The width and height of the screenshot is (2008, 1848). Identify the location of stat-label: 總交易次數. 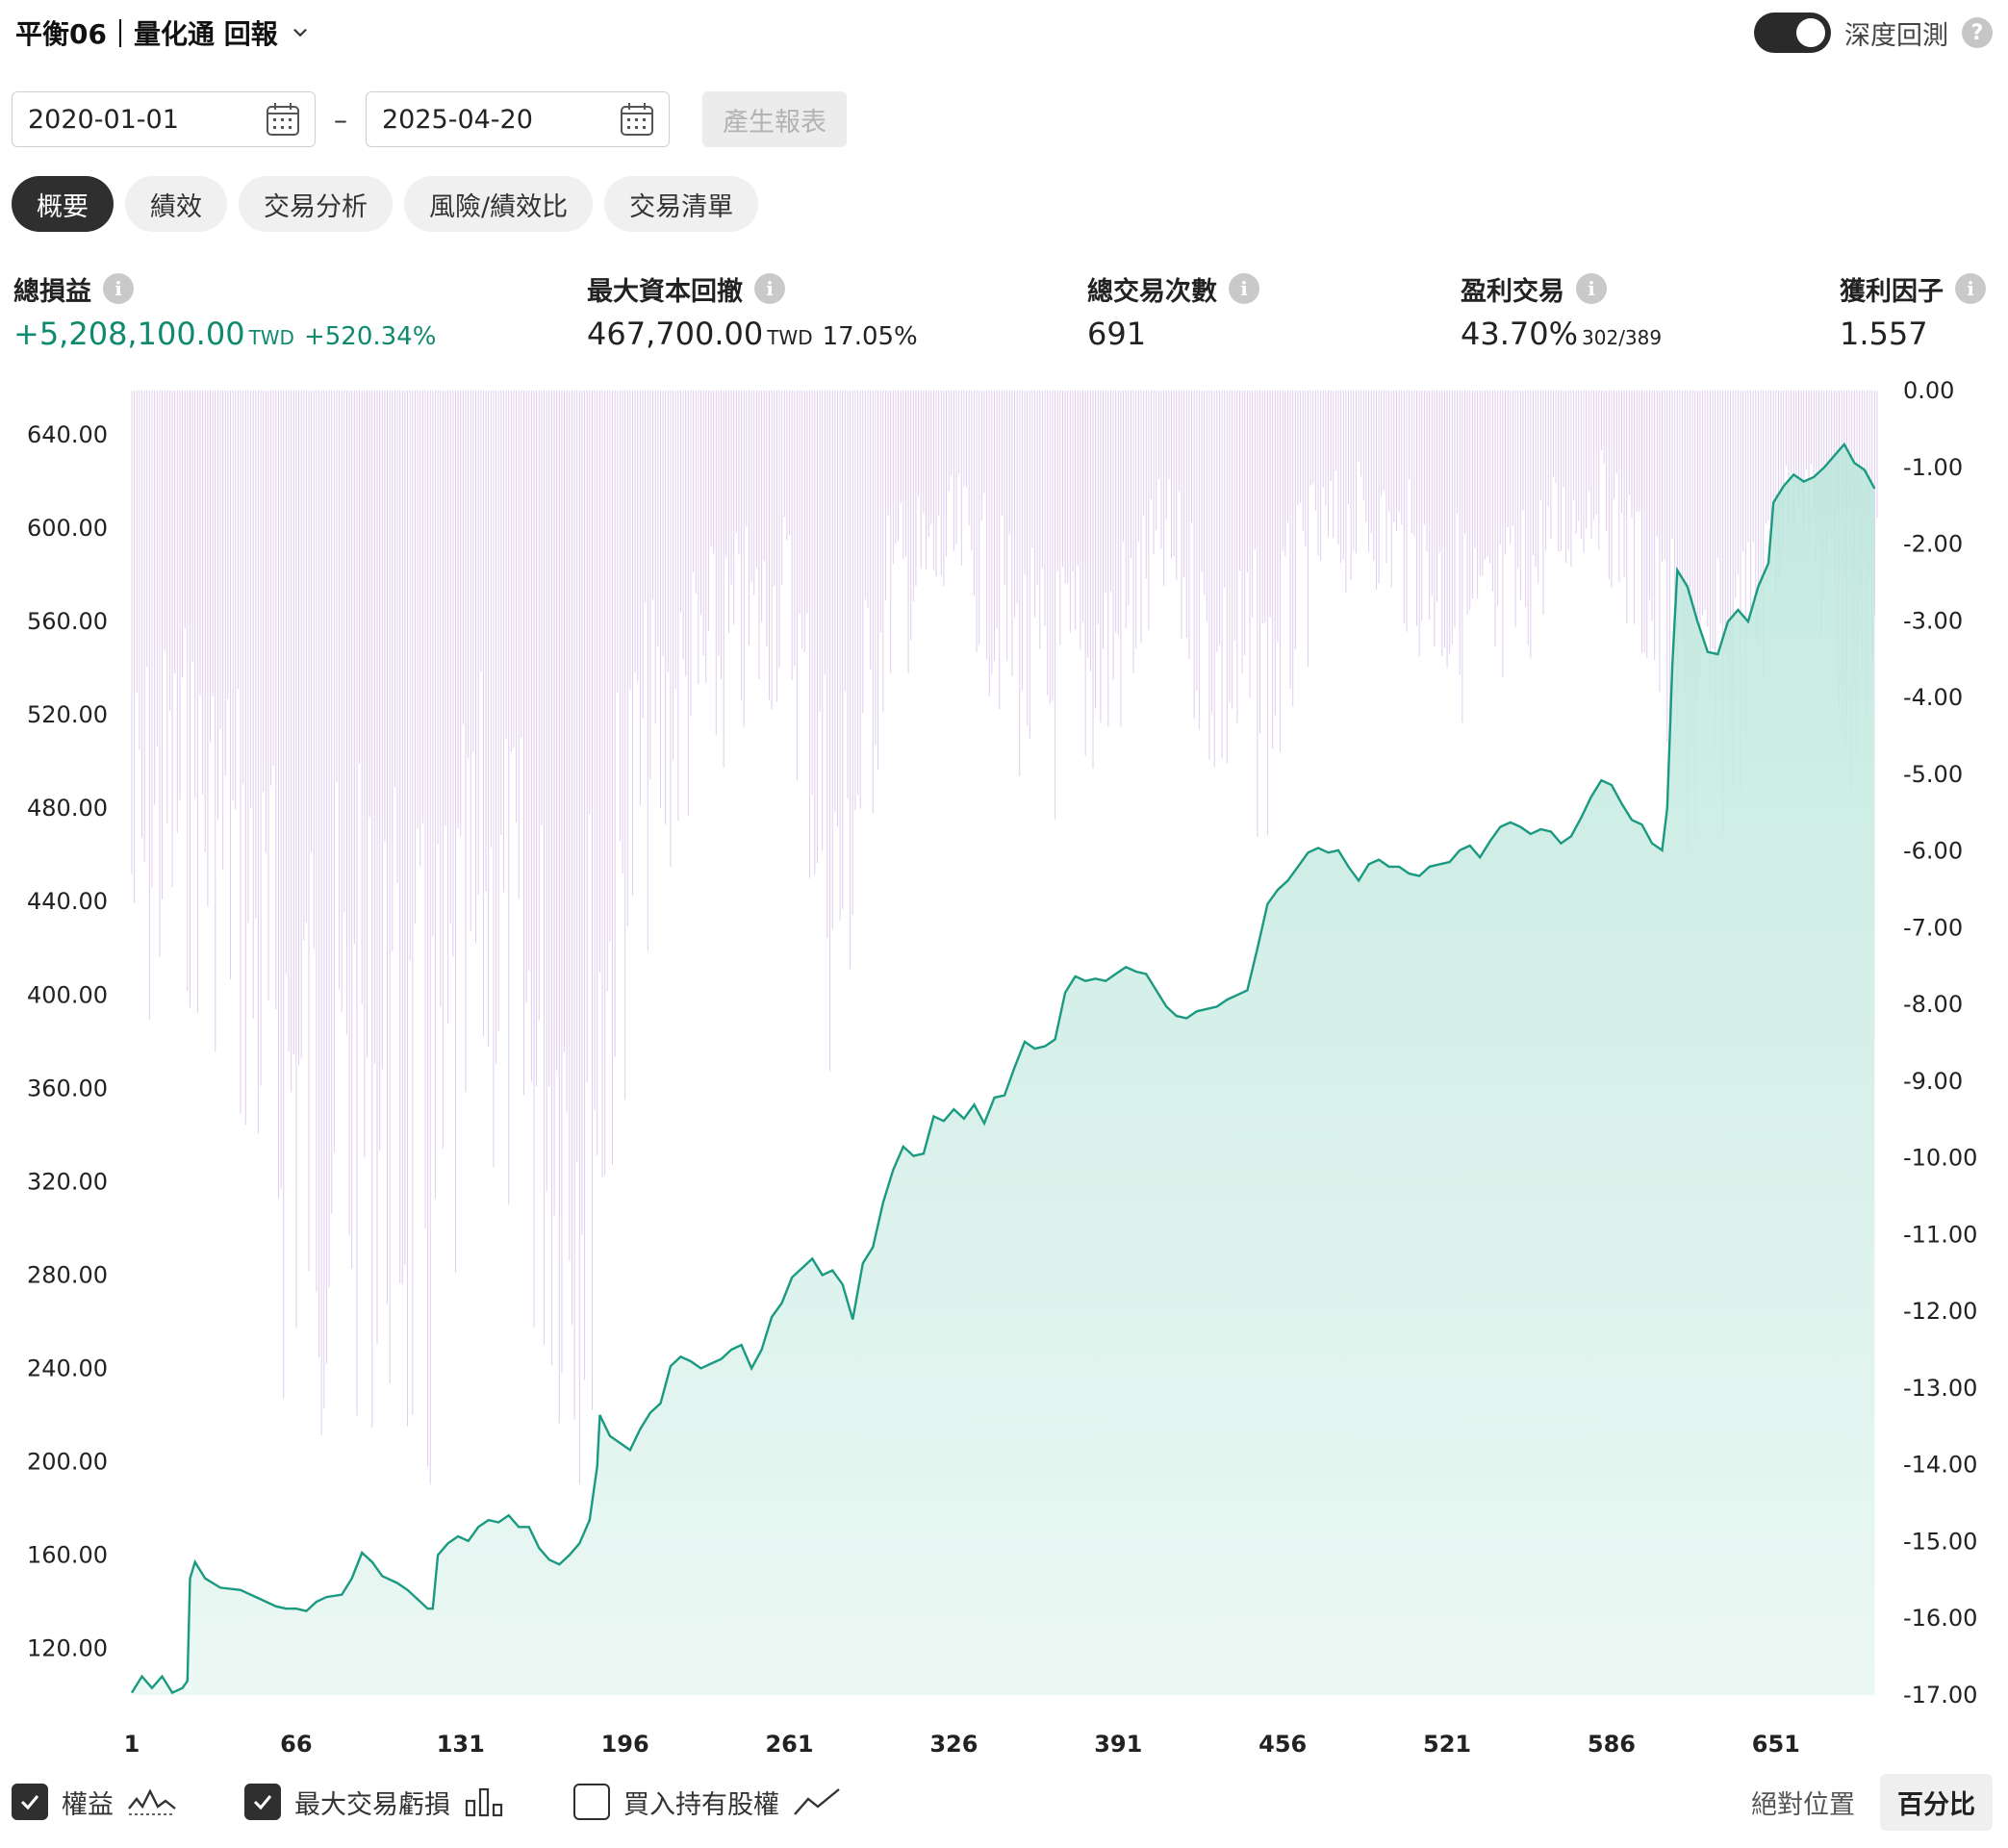
(1152, 291).